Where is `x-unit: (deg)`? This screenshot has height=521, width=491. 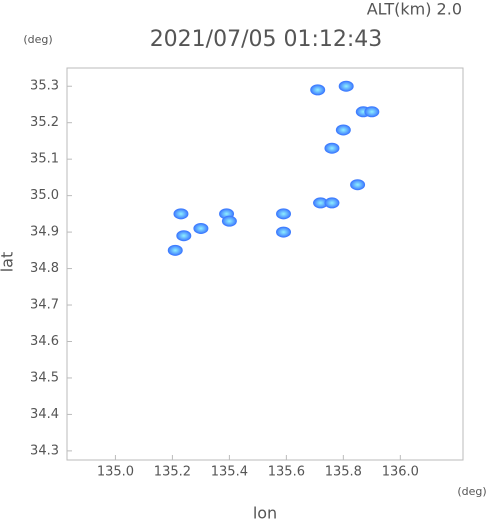 x-unit: (deg) is located at coordinates (471, 491).